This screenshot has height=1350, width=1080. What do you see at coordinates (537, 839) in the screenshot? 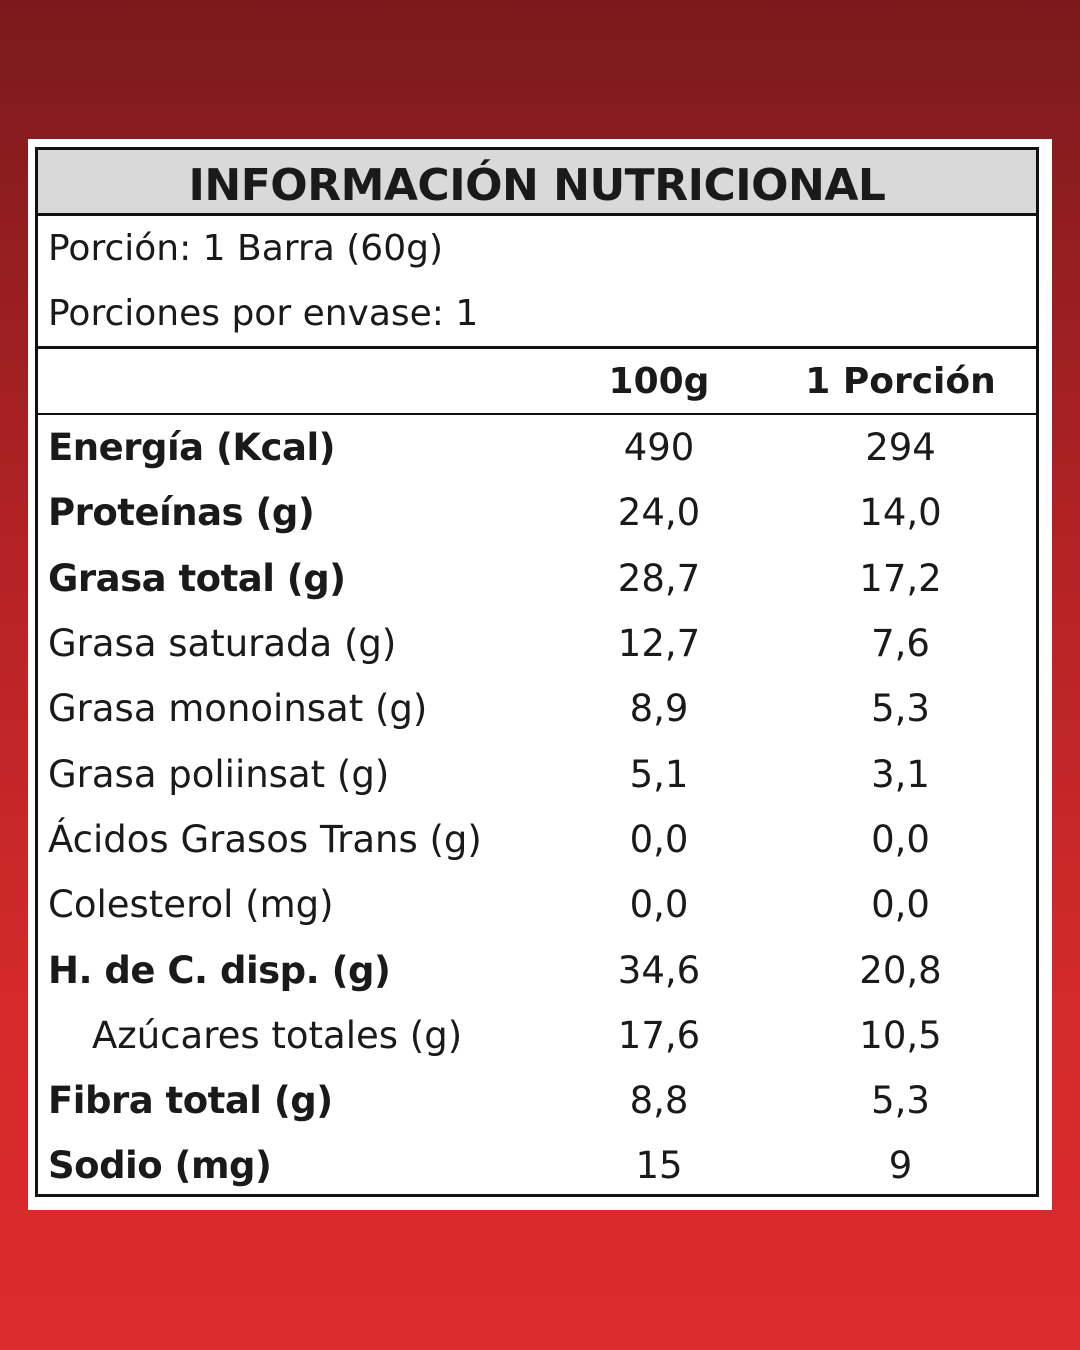
I see `table-row: Ácidos Grasos Trans (g) 0,0 0,0` at bounding box center [537, 839].